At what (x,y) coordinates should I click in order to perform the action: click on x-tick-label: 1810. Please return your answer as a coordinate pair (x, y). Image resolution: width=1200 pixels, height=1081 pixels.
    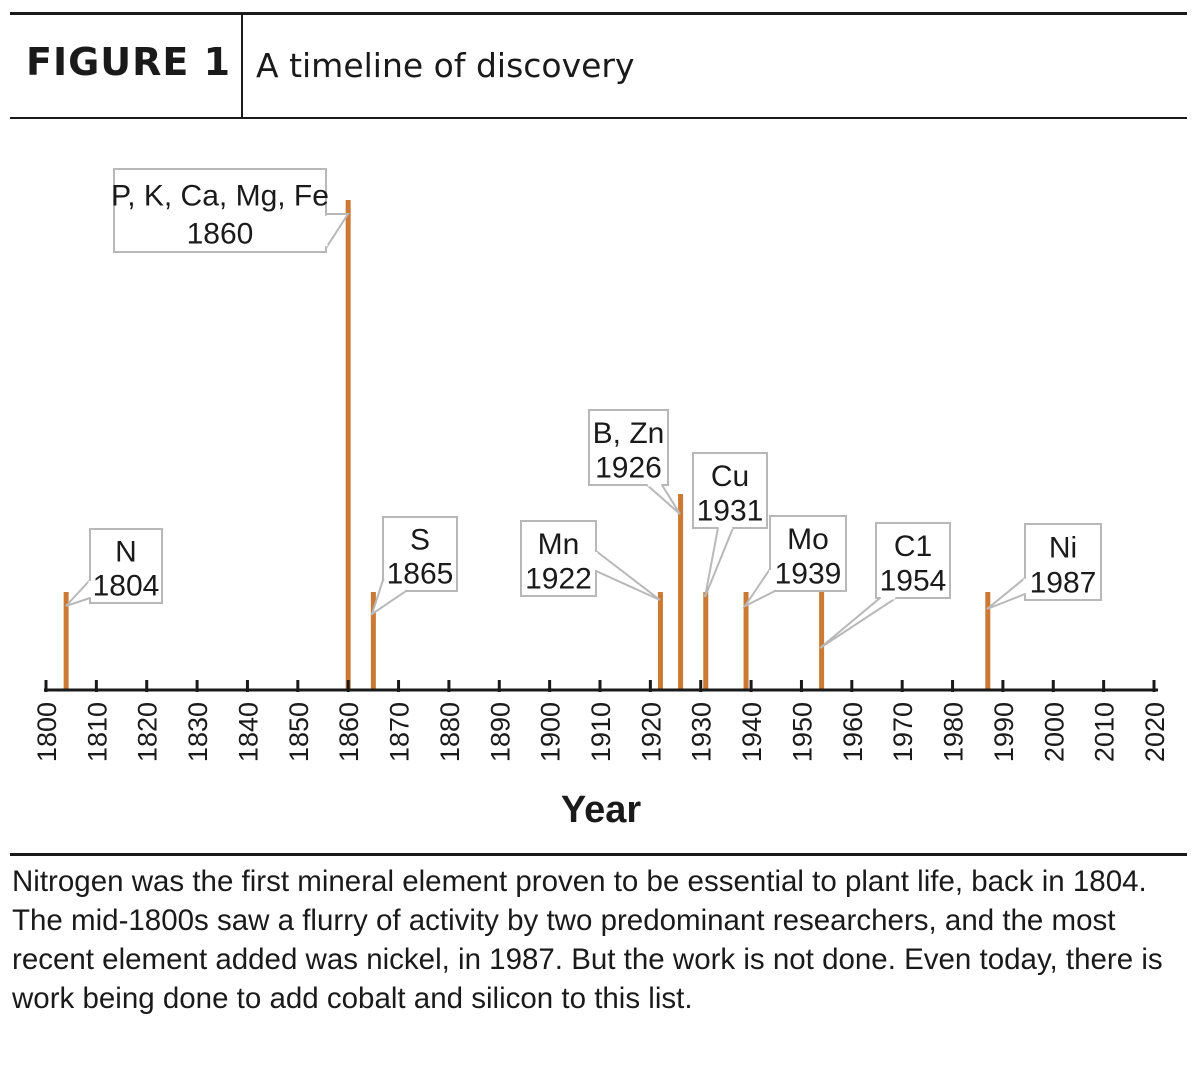
    Looking at the image, I should click on (97, 732).